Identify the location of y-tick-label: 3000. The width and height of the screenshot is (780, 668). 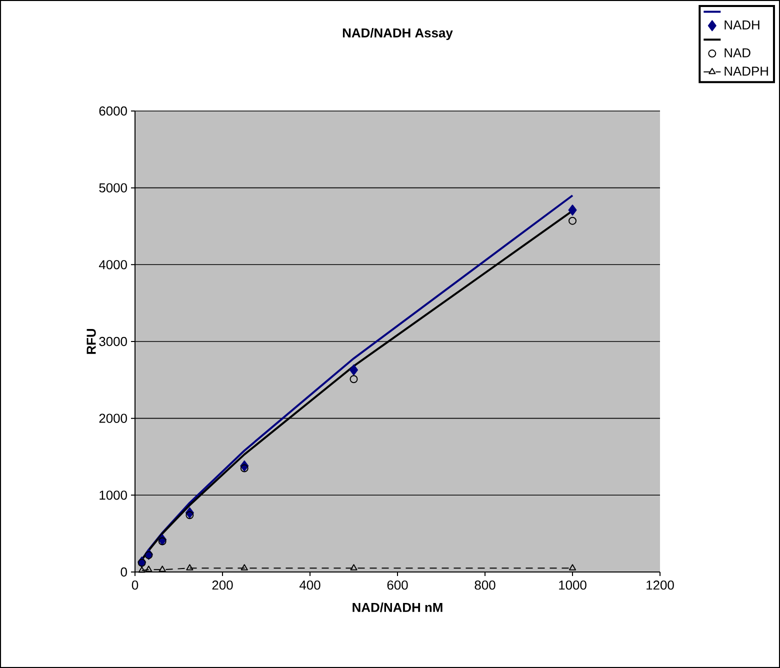
(113, 341).